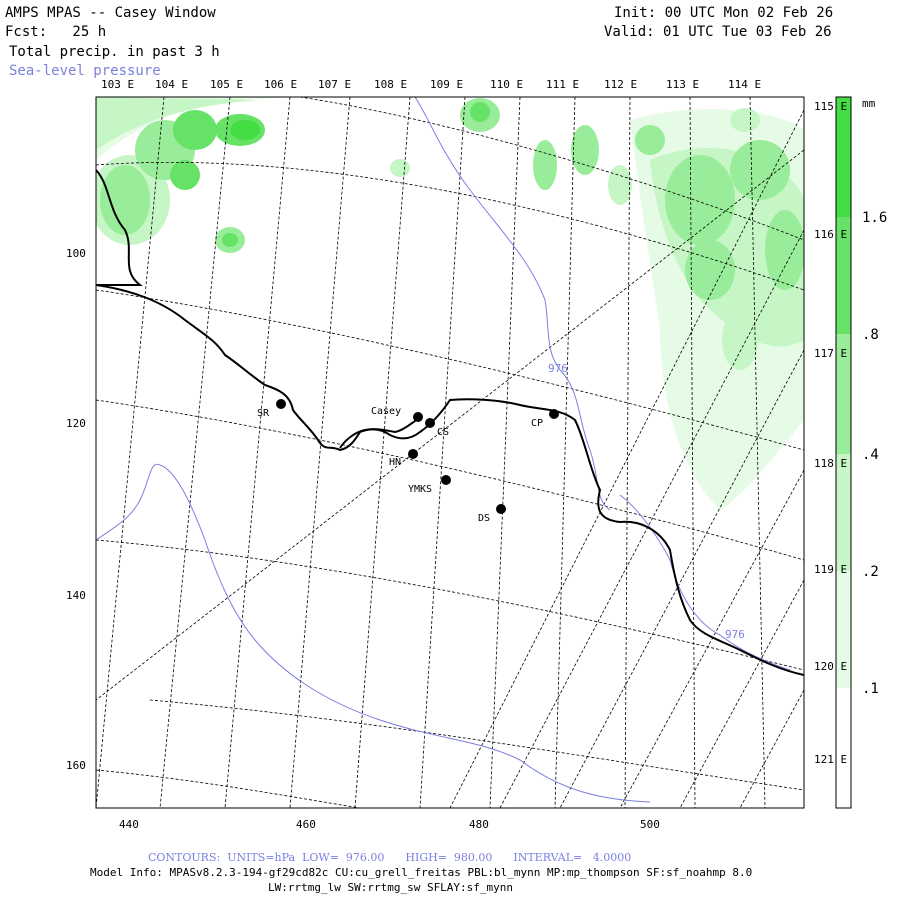 The image size is (900, 900). What do you see at coordinates (831, 353) in the screenshot?
I see `right-lon-117: 117 E` at bounding box center [831, 353].